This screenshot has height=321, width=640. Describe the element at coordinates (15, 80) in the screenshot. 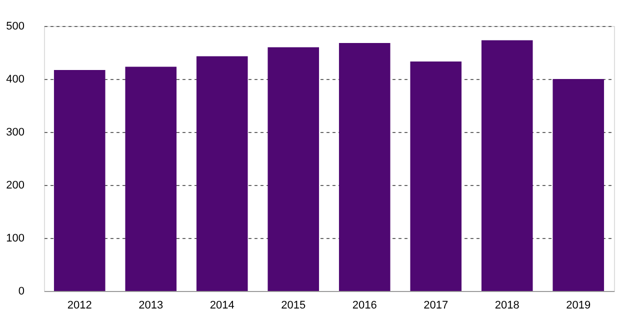

I see `y-tick-label: 400` at that location.